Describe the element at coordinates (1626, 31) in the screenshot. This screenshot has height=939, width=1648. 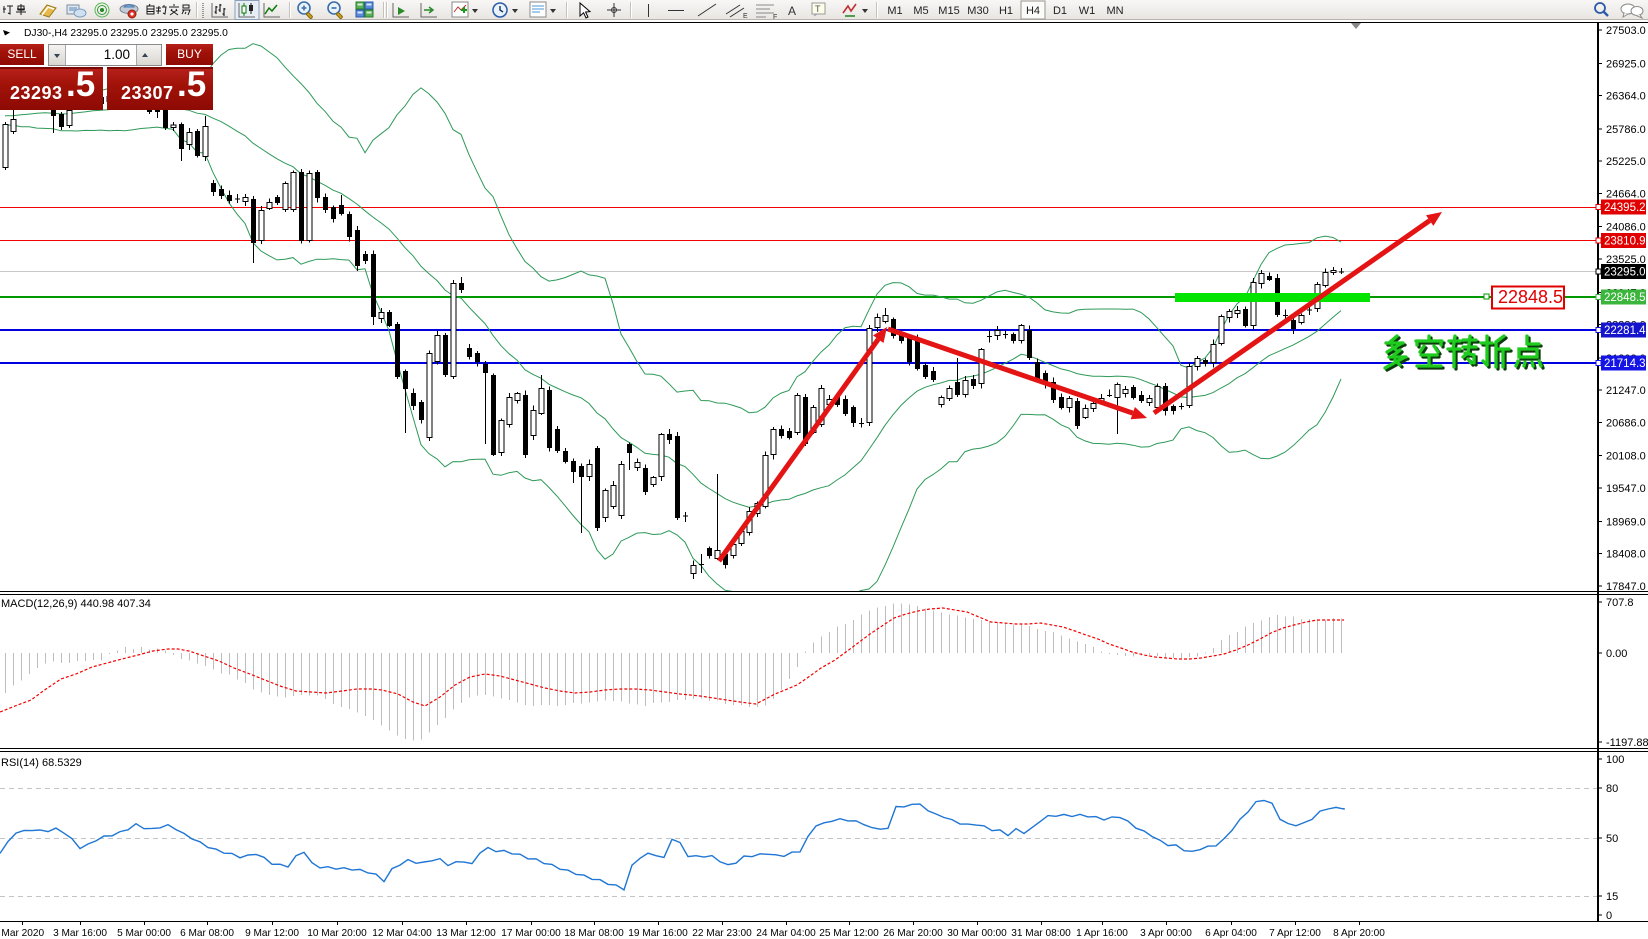
I see `svg-text: 27503.0` at that location.